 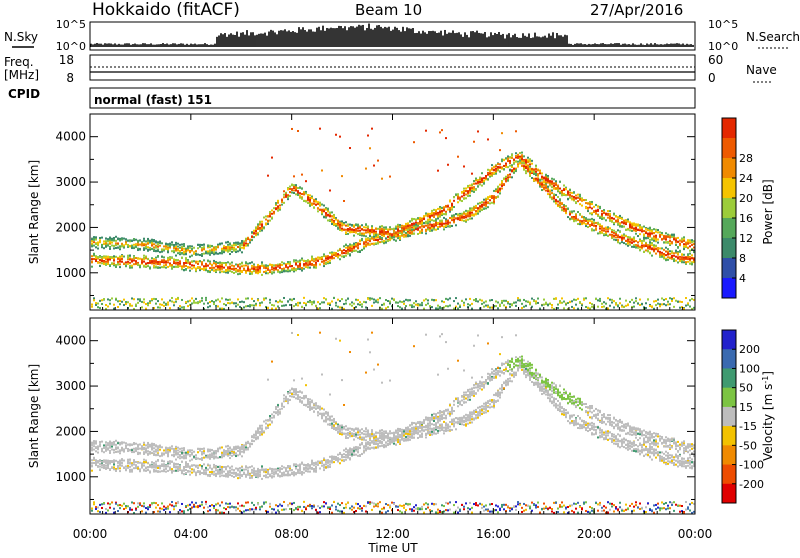 What do you see at coordinates (21, 37) in the screenshot?
I see `nsky-label: N.Sky` at bounding box center [21, 37].